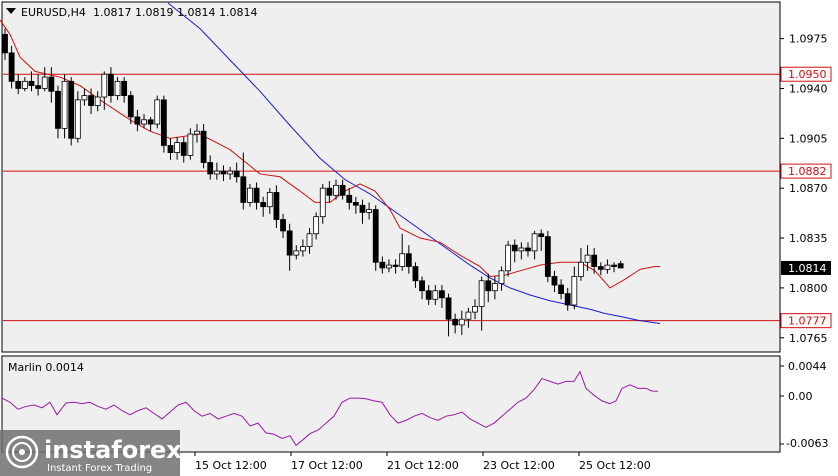 The width and height of the screenshot is (838, 476). Describe the element at coordinates (22, 452) in the screenshot. I see `instaforex-logo-icon` at that location.